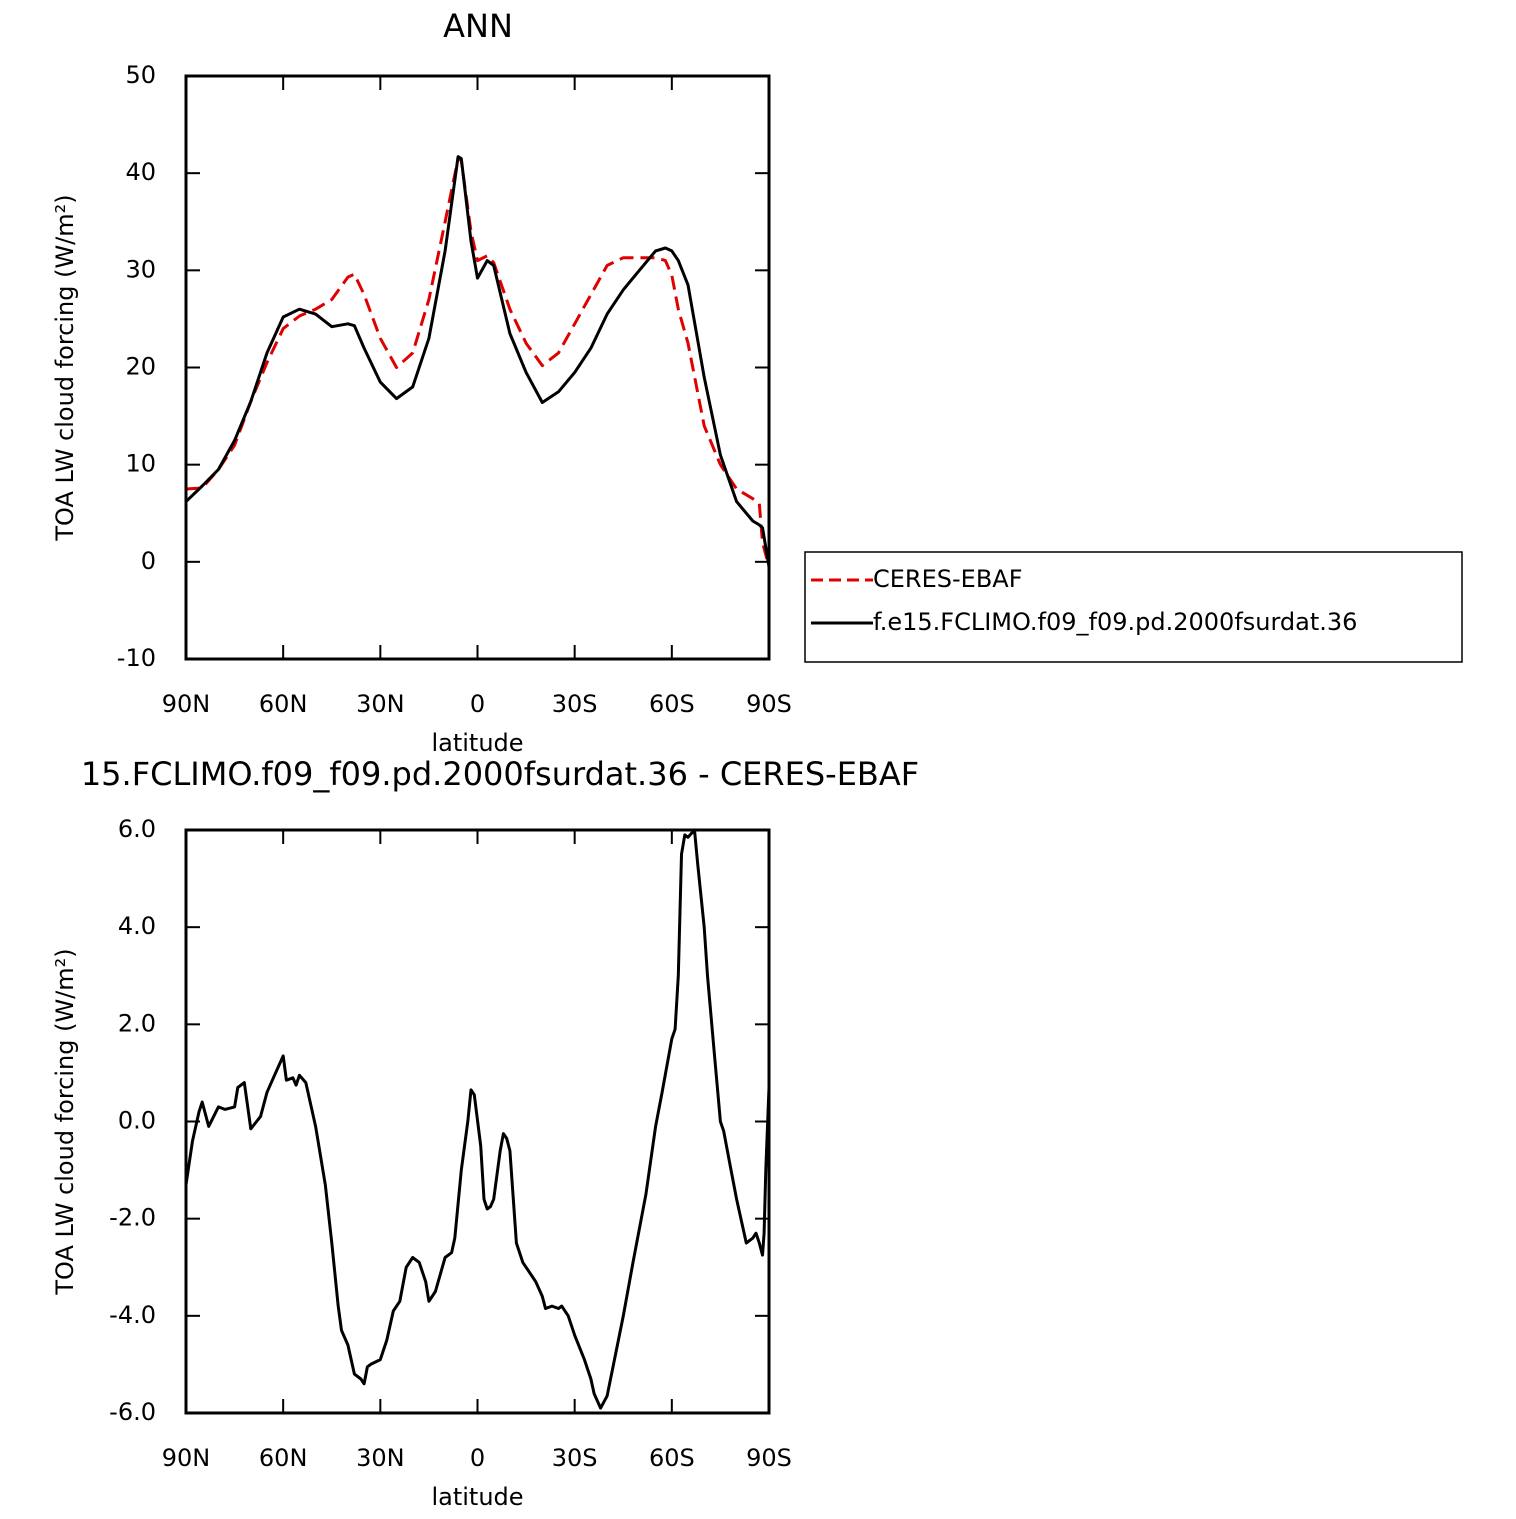 The image size is (1516, 1519). I want to click on y-tick-label: 20, so click(140, 367).